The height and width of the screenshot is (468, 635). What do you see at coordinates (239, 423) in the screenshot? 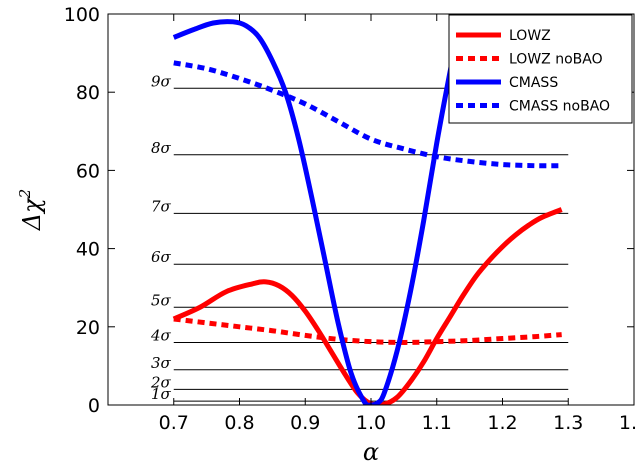
I see `x-tick-label: 0.8` at bounding box center [239, 423].